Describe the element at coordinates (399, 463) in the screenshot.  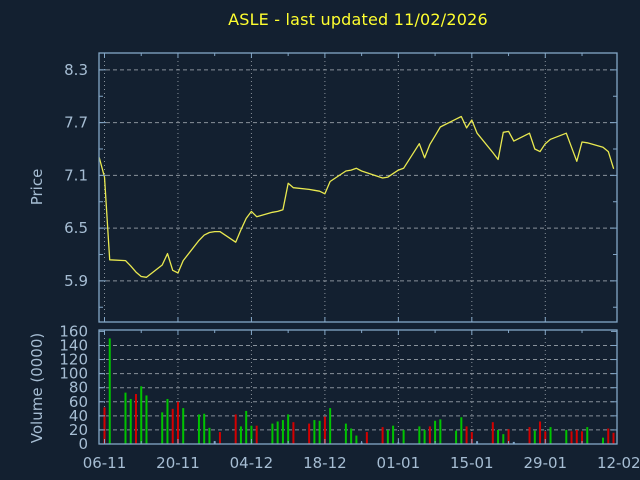
I see `tick-label: 01-01` at that location.